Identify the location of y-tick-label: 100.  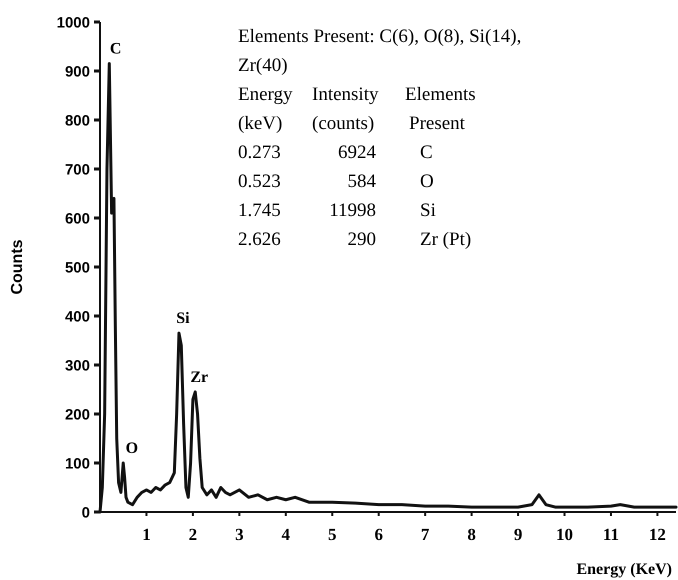
(77, 463).